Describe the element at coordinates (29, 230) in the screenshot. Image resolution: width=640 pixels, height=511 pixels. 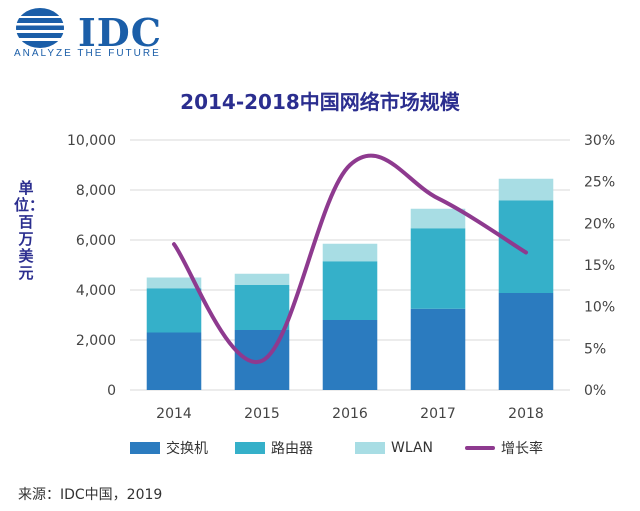
I see `y-axis-label: 单位：百万美元` at that location.